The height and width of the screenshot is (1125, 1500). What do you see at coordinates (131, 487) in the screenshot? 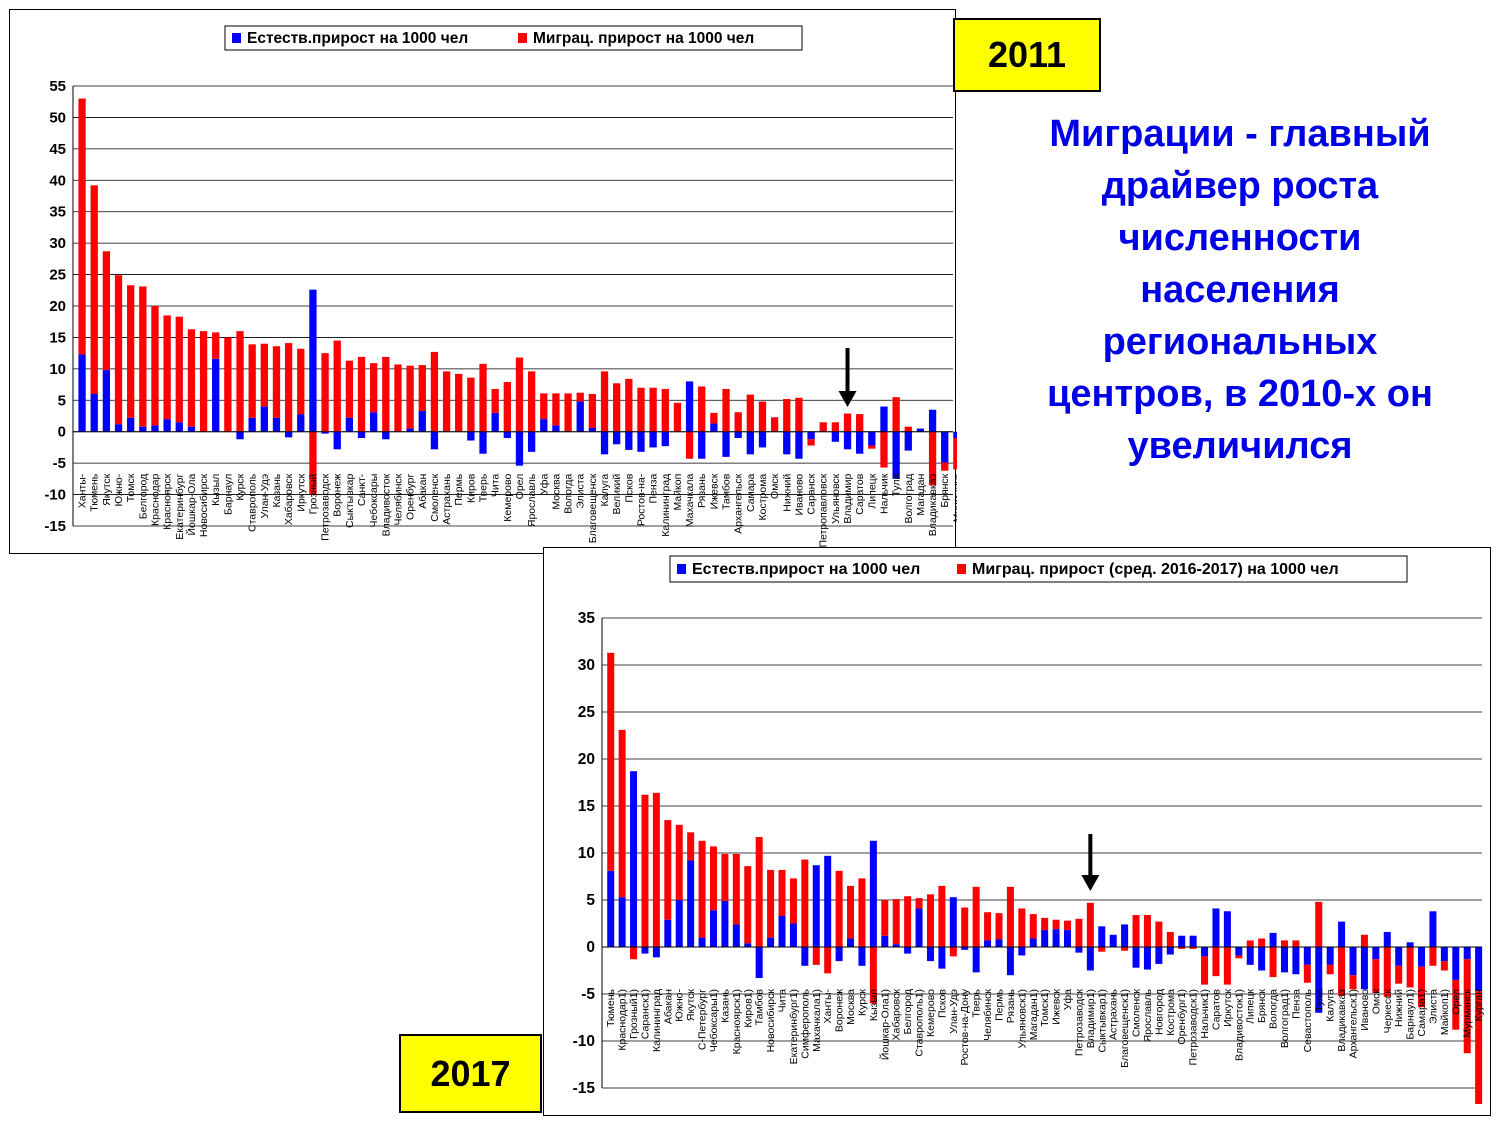
I see `x-tick-label: Томск` at bounding box center [131, 487].